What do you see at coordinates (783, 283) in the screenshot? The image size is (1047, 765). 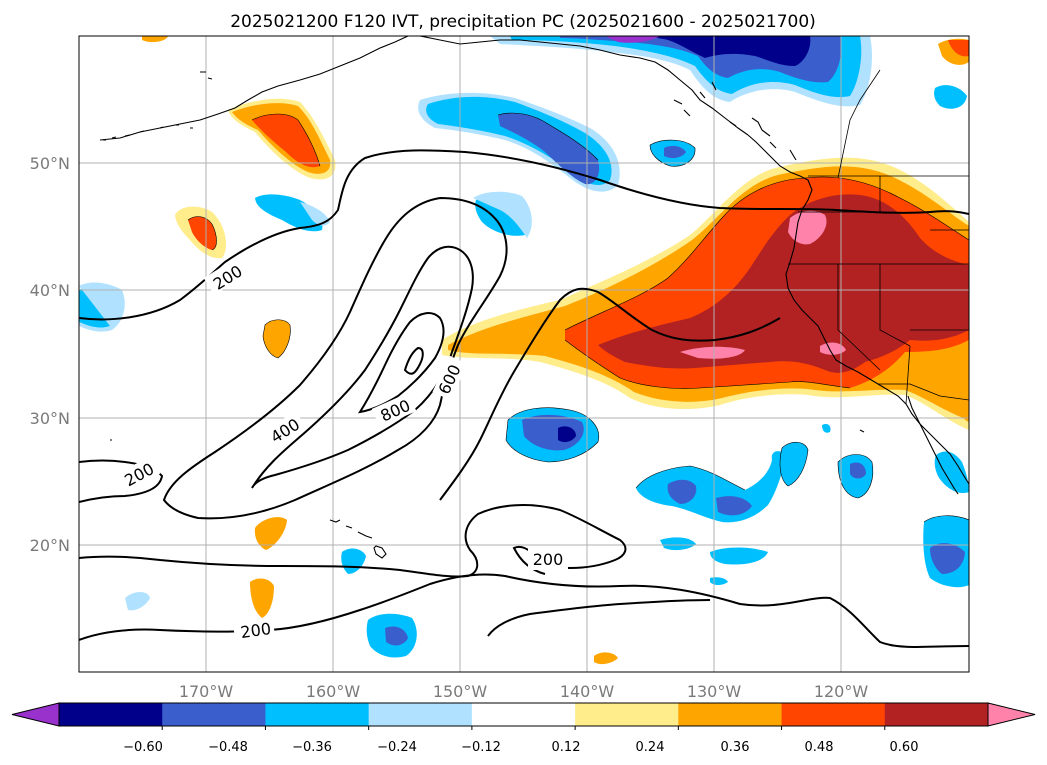 I see `precip-pos-darkred` at bounding box center [783, 283].